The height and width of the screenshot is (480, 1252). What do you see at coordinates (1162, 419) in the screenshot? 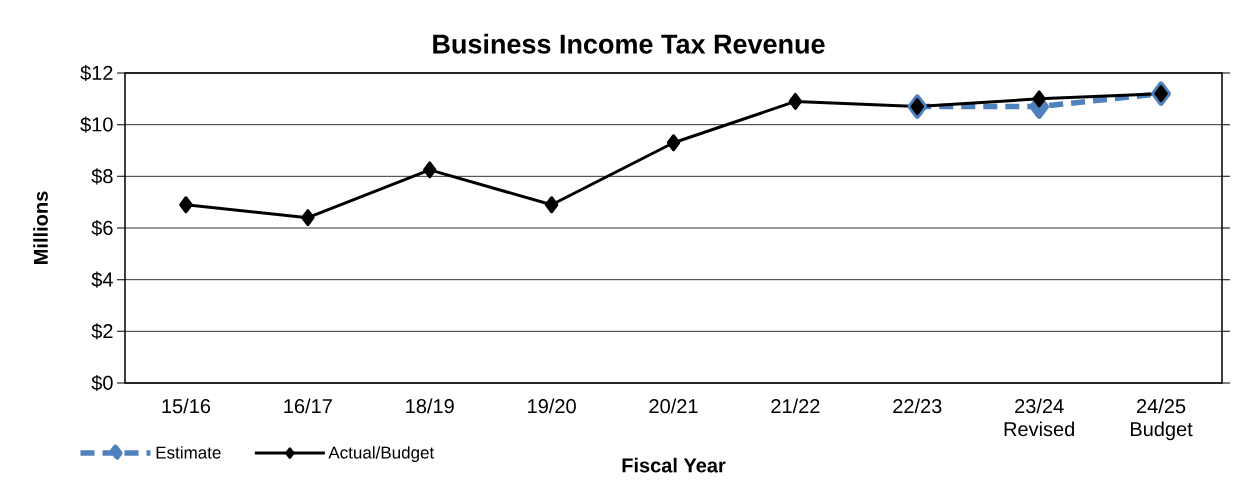
I see `x-tick-label: 24/25 Budget` at bounding box center [1162, 419].